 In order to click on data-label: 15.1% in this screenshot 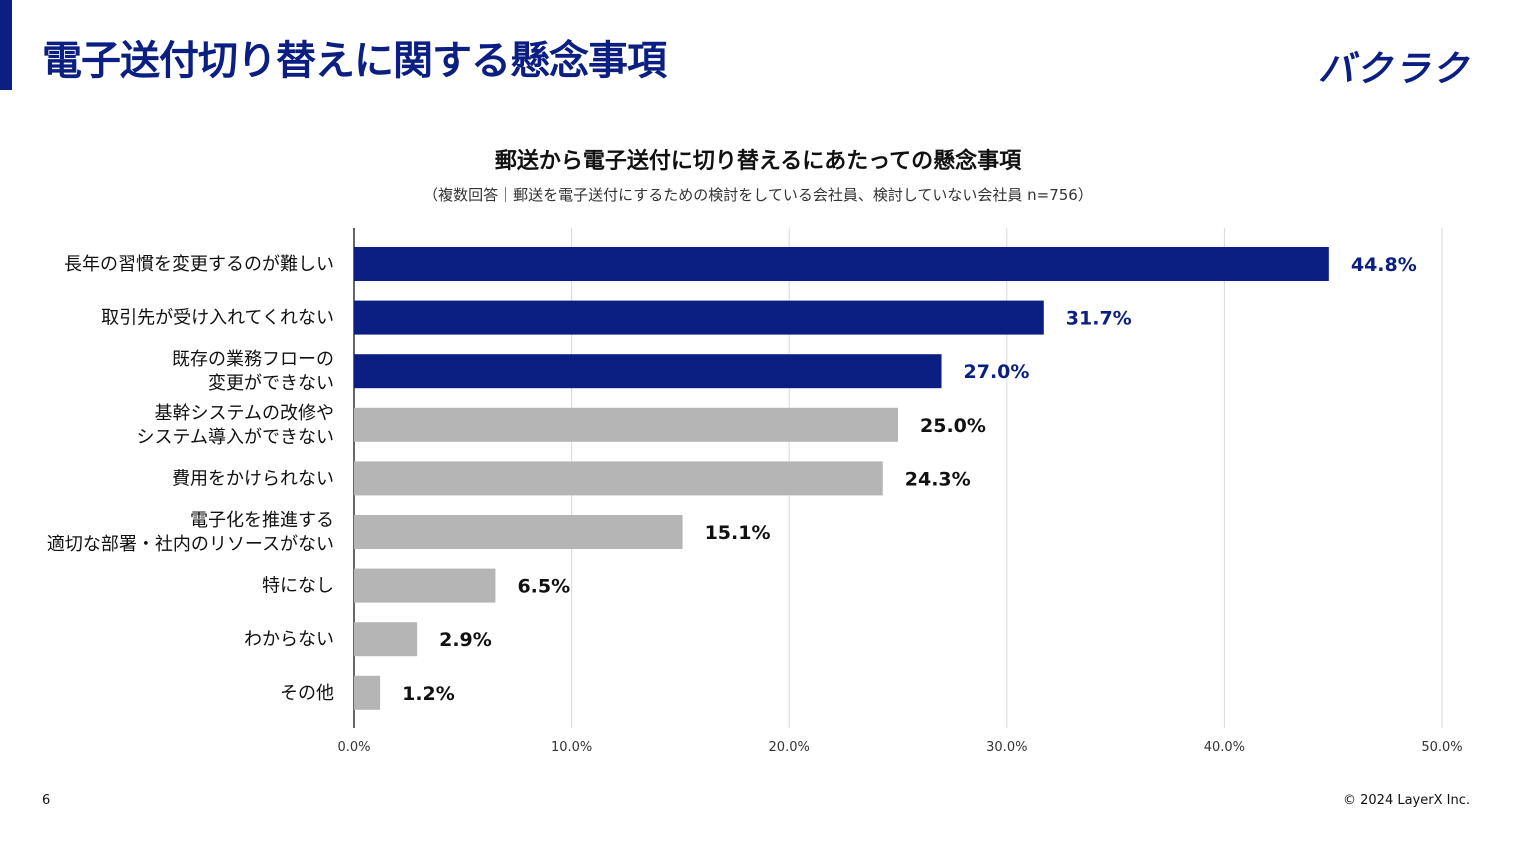, I will do `click(738, 533)`.